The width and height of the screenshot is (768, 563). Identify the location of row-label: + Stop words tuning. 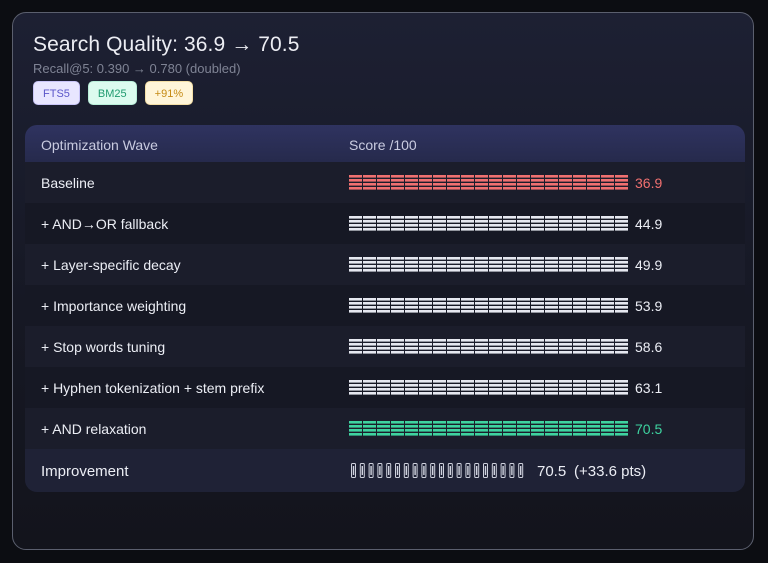
(103, 347).